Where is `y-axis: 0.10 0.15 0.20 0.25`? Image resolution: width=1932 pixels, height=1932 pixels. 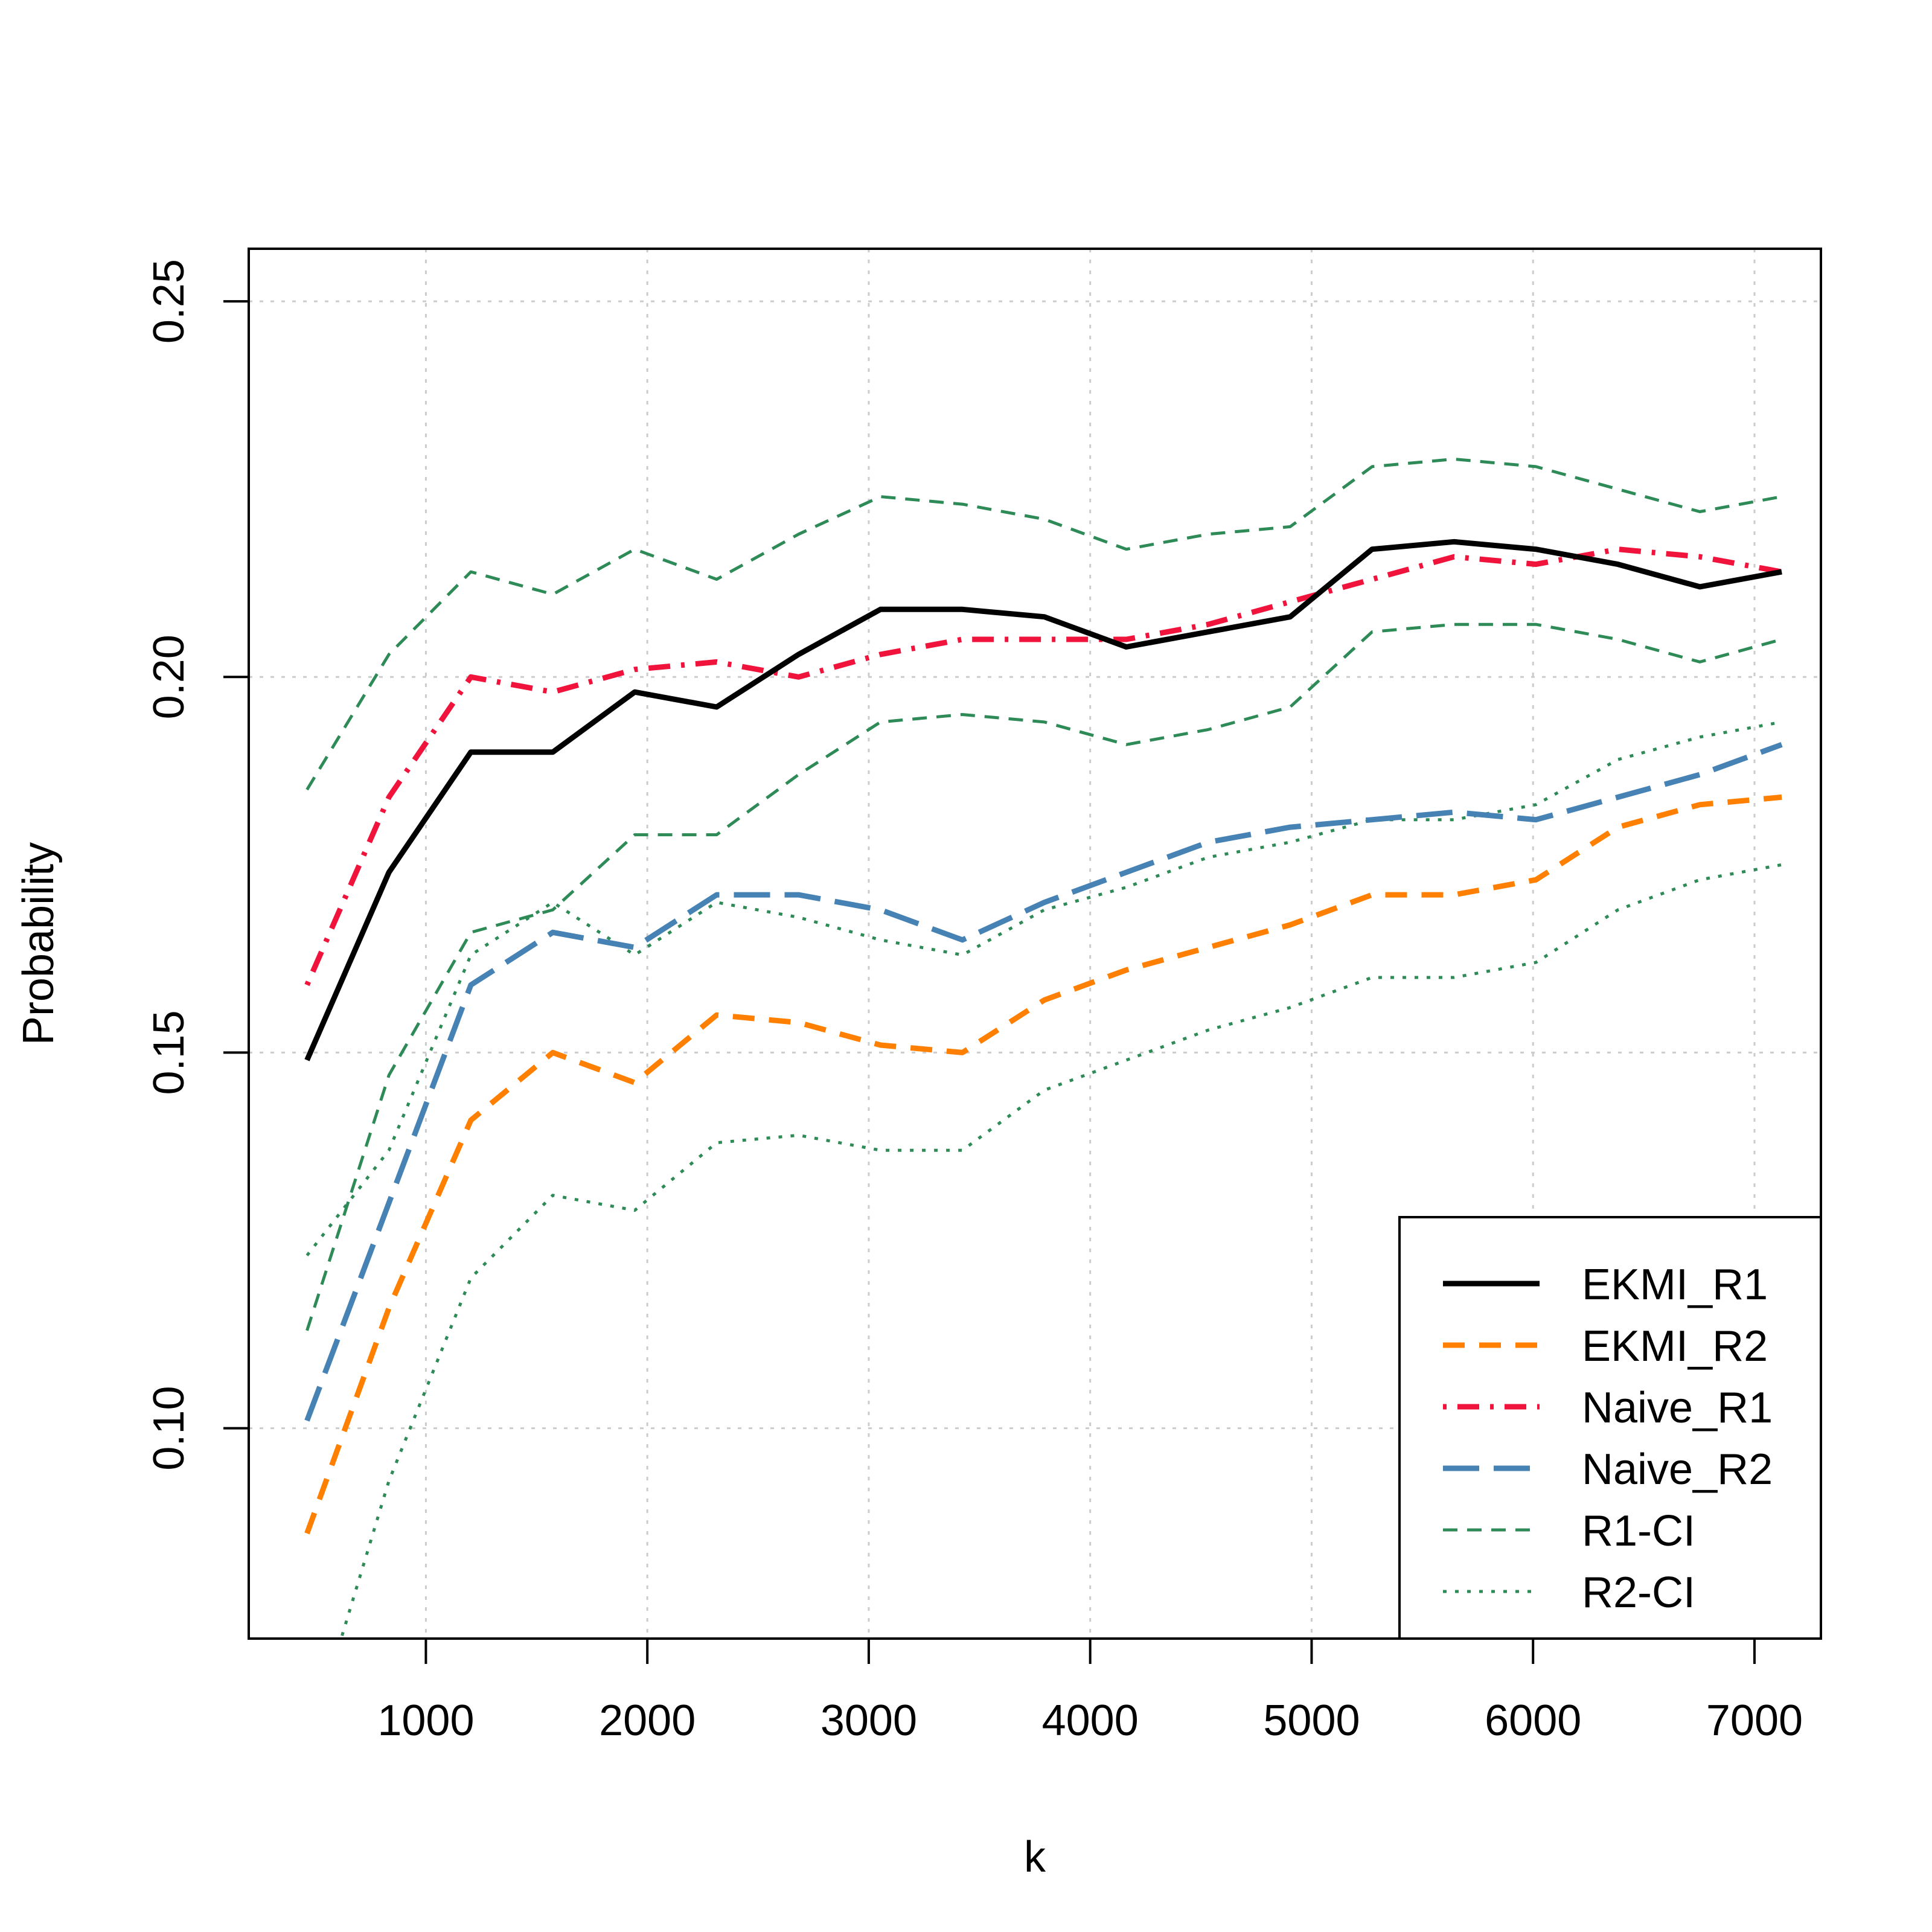
y-axis: 0.10 0.15 0.20 0.25 is located at coordinates (197, 865).